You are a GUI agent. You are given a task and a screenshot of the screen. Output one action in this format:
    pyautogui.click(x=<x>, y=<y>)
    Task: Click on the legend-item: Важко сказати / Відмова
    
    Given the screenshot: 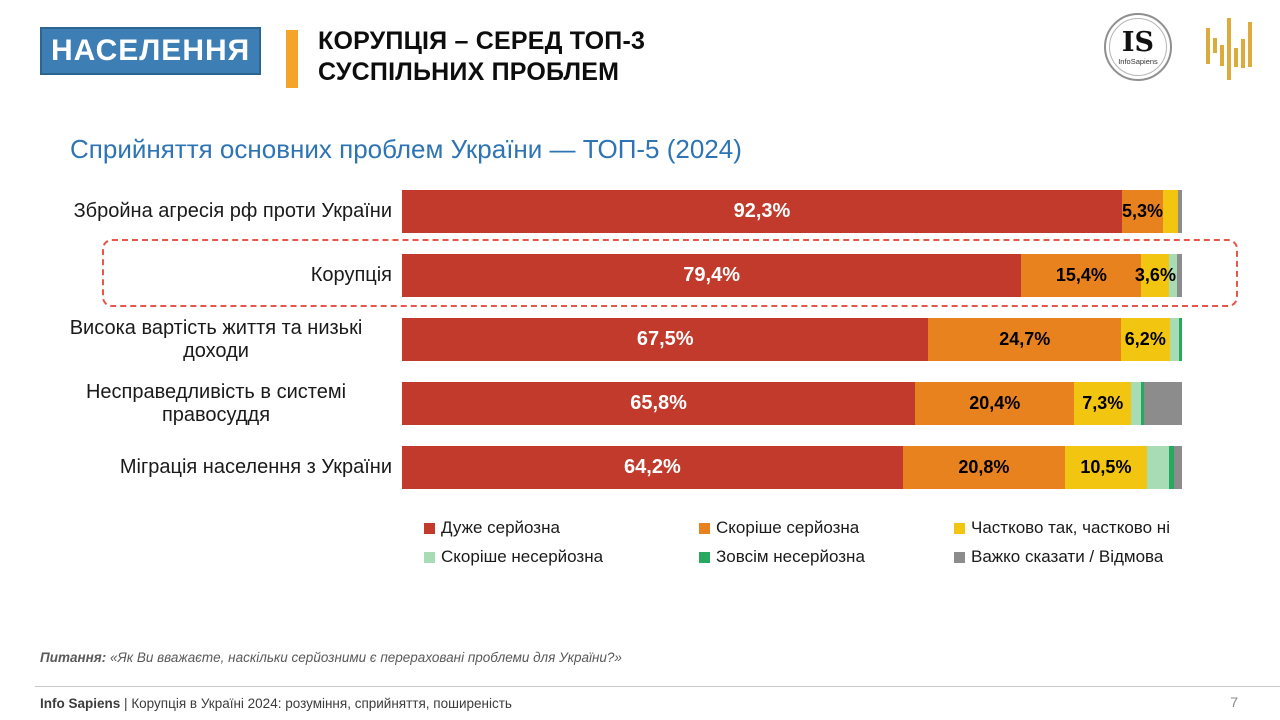 What is the action you would take?
    pyautogui.click(x=1079, y=557)
    